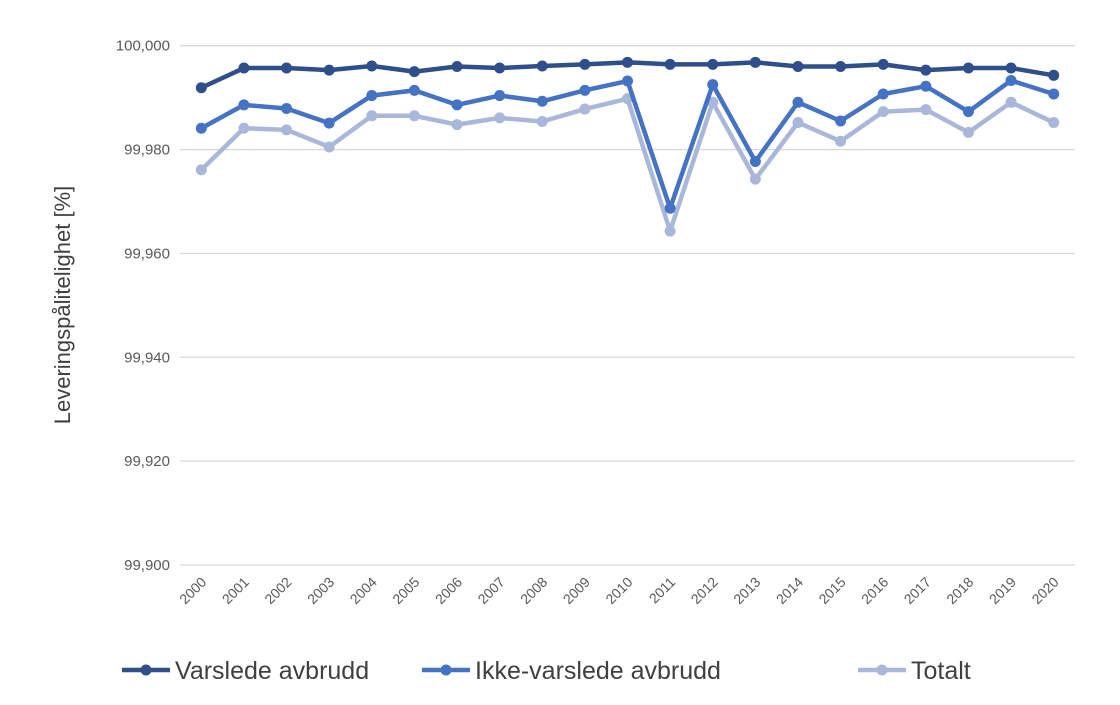  I want to click on x-tick-label: 2010, so click(618, 590).